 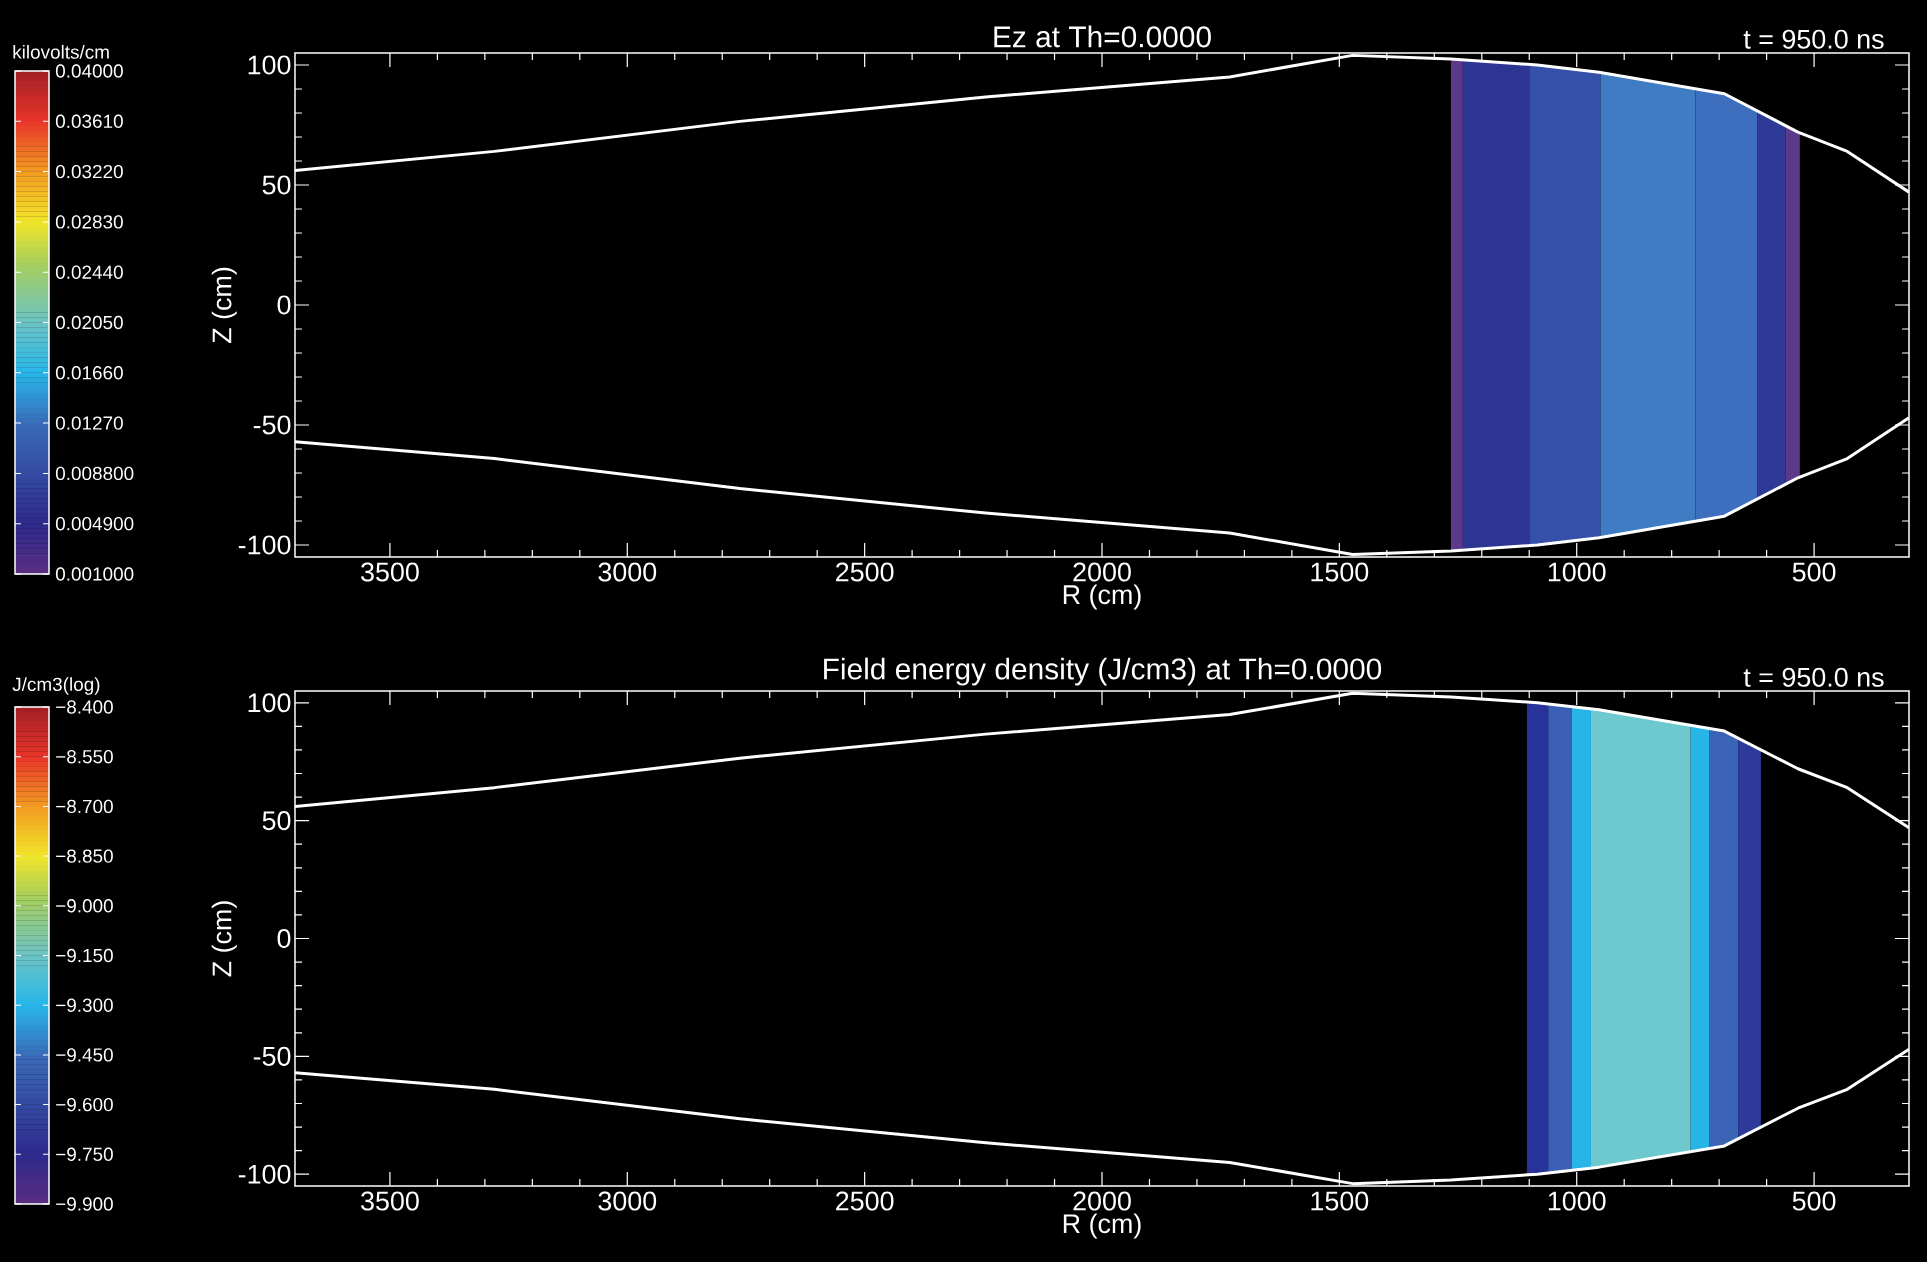 I want to click on color-bar-label: 0.03220, so click(x=89, y=171).